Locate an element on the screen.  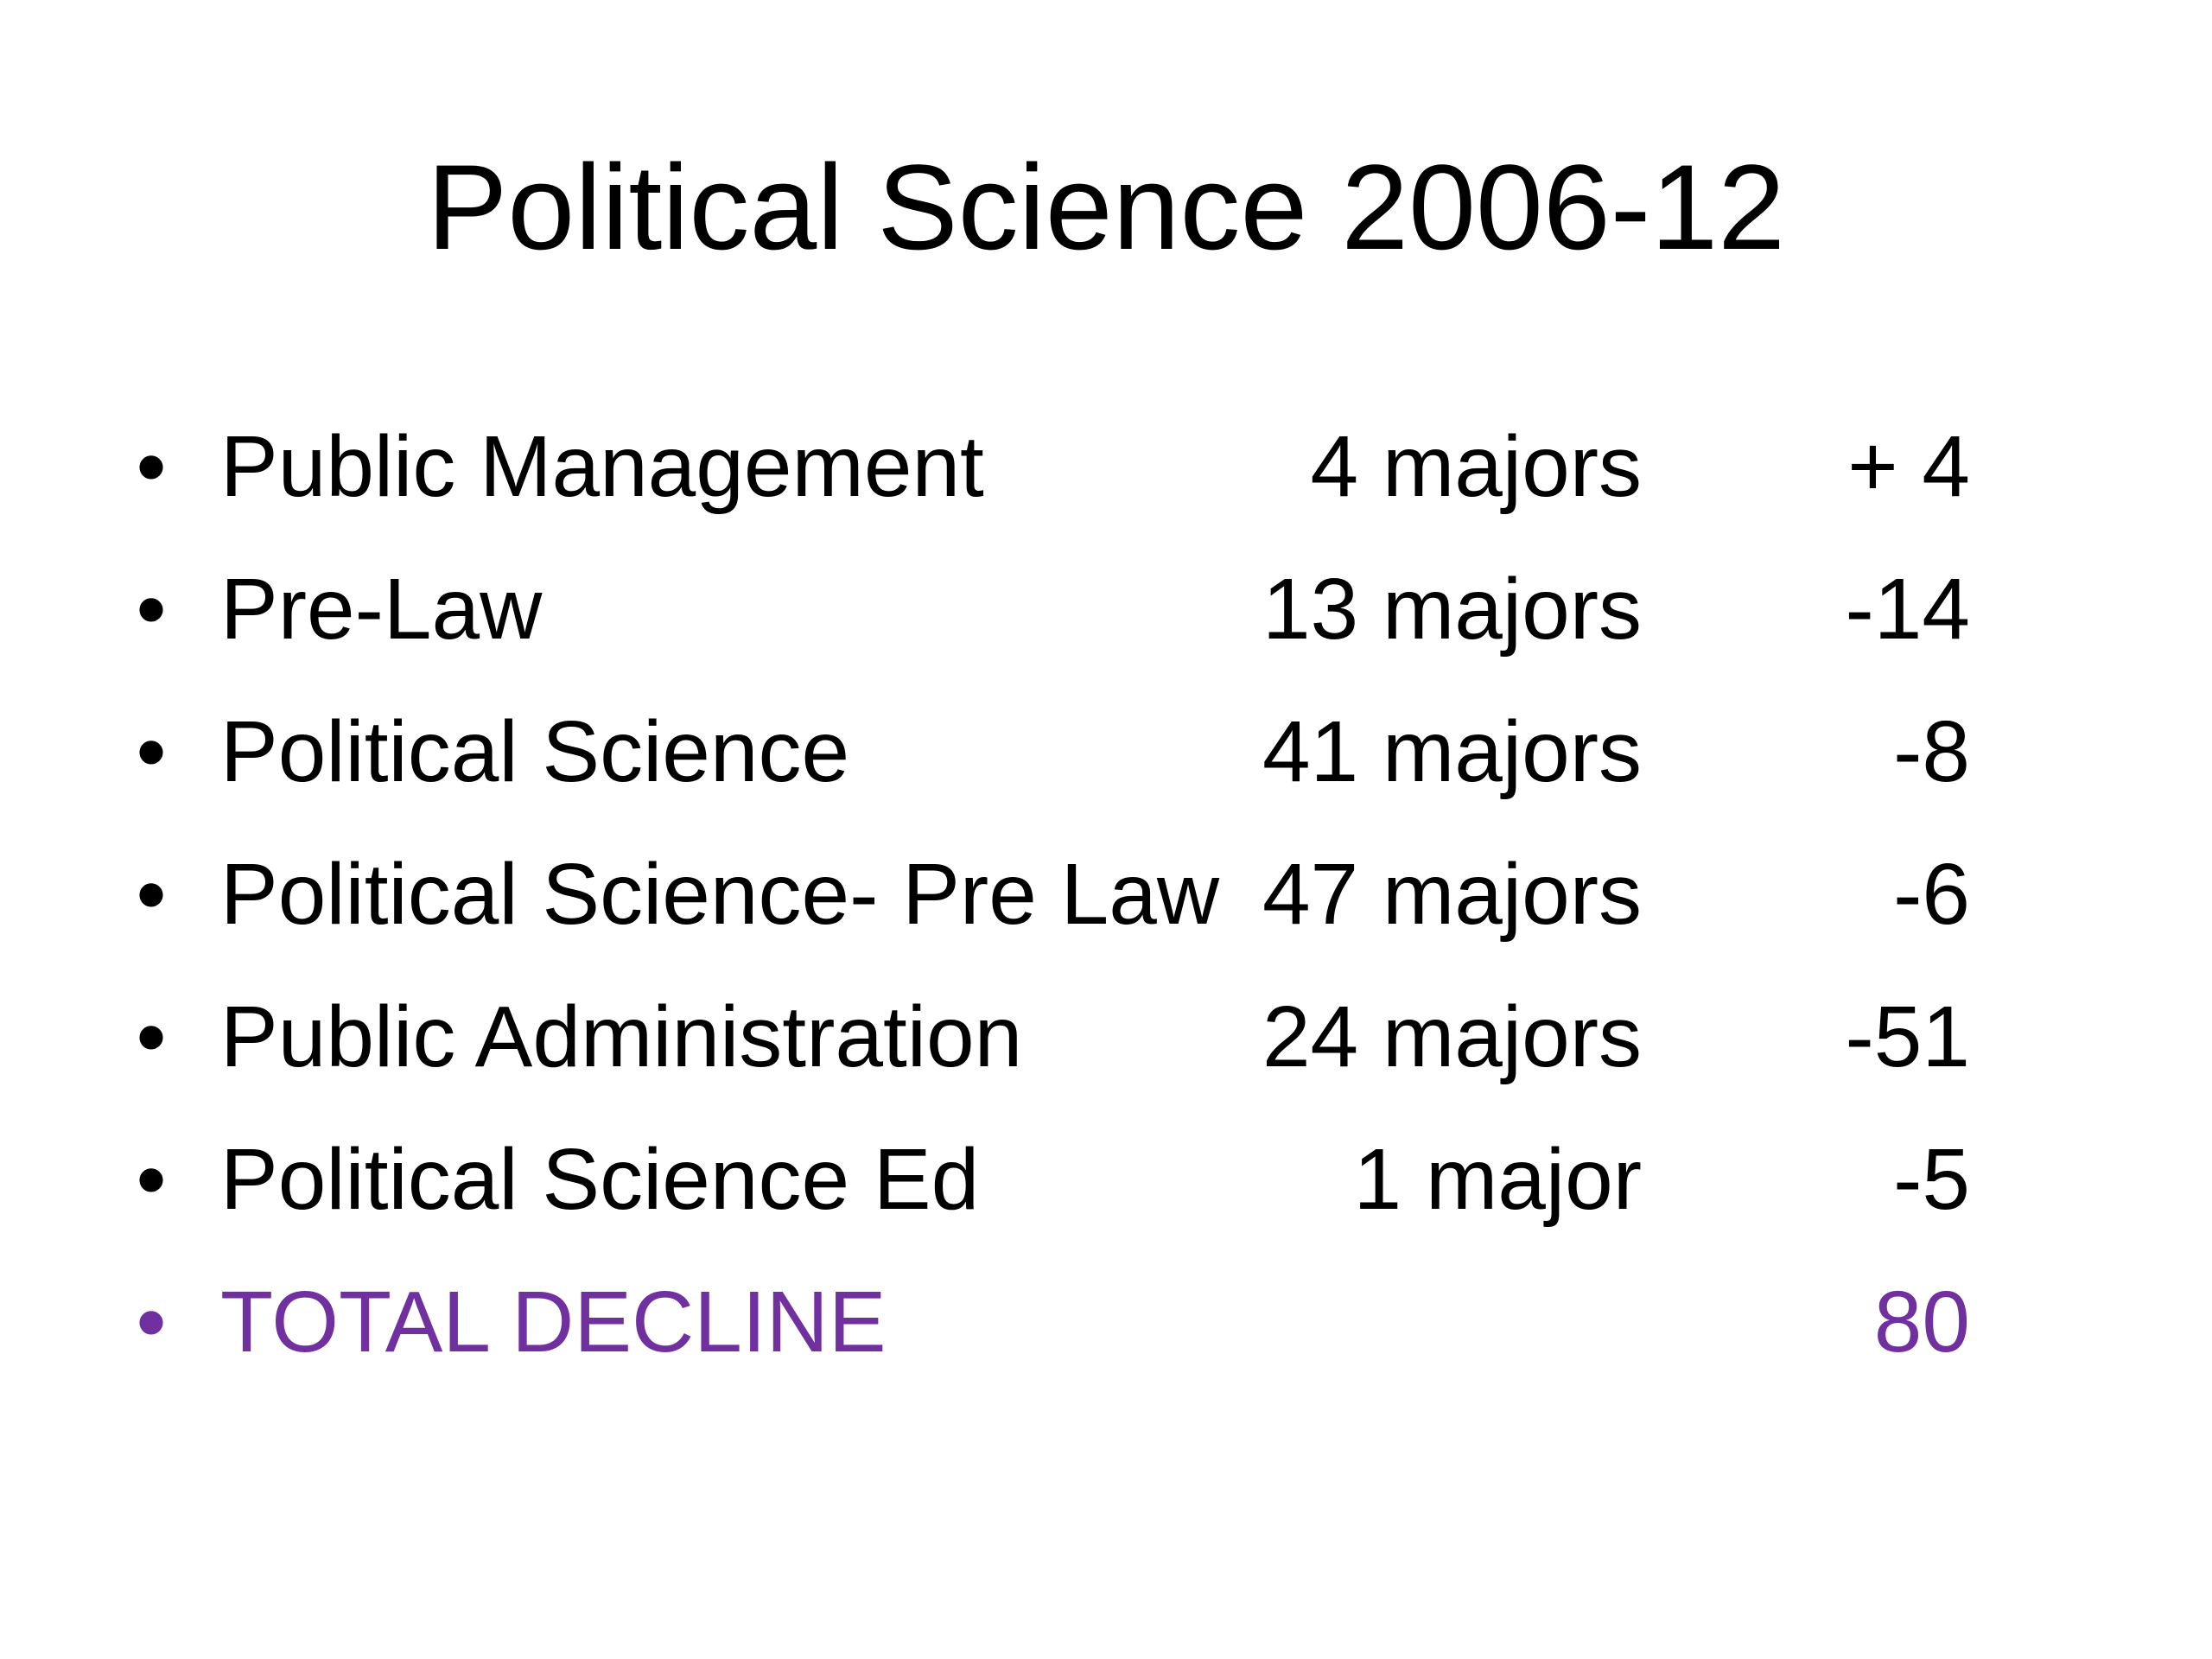
majors-count: 1 major is located at coordinates (1497, 1179).